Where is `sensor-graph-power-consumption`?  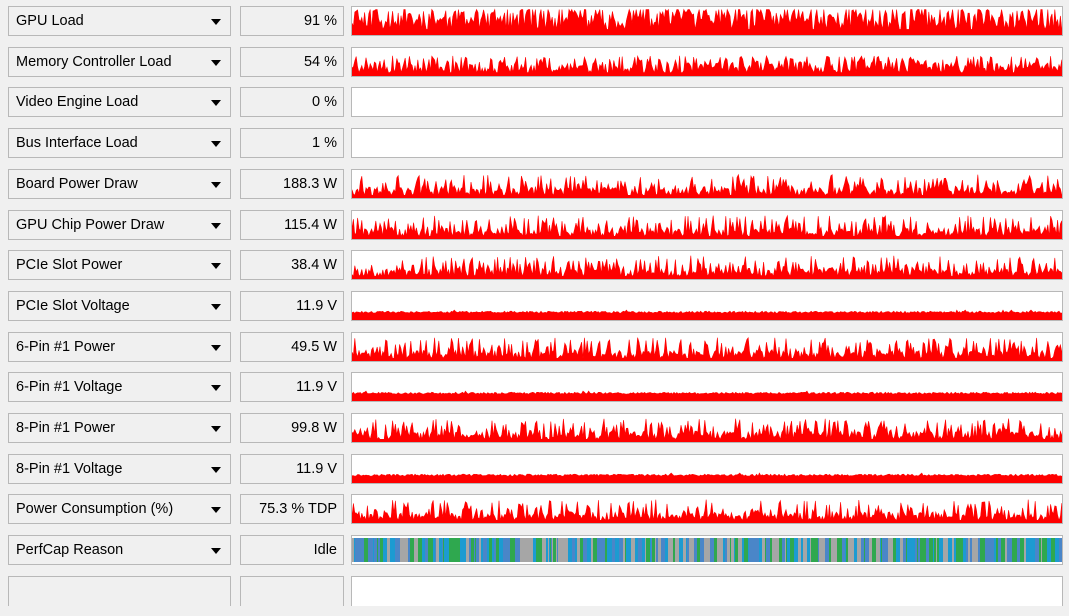 sensor-graph-power-consumption is located at coordinates (707, 509).